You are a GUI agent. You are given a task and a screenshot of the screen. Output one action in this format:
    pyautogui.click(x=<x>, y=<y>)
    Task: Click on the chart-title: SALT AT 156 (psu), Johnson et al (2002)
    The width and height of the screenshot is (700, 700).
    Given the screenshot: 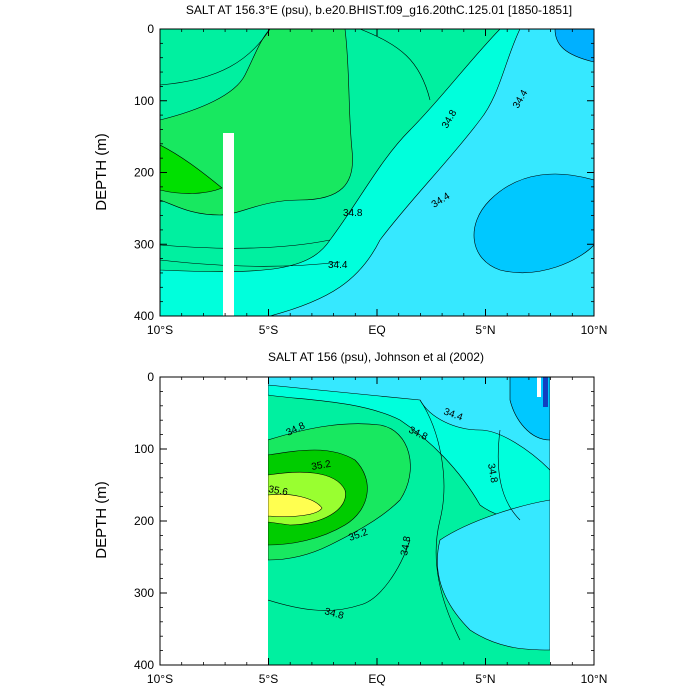 What is the action you would take?
    pyautogui.click(x=376, y=357)
    